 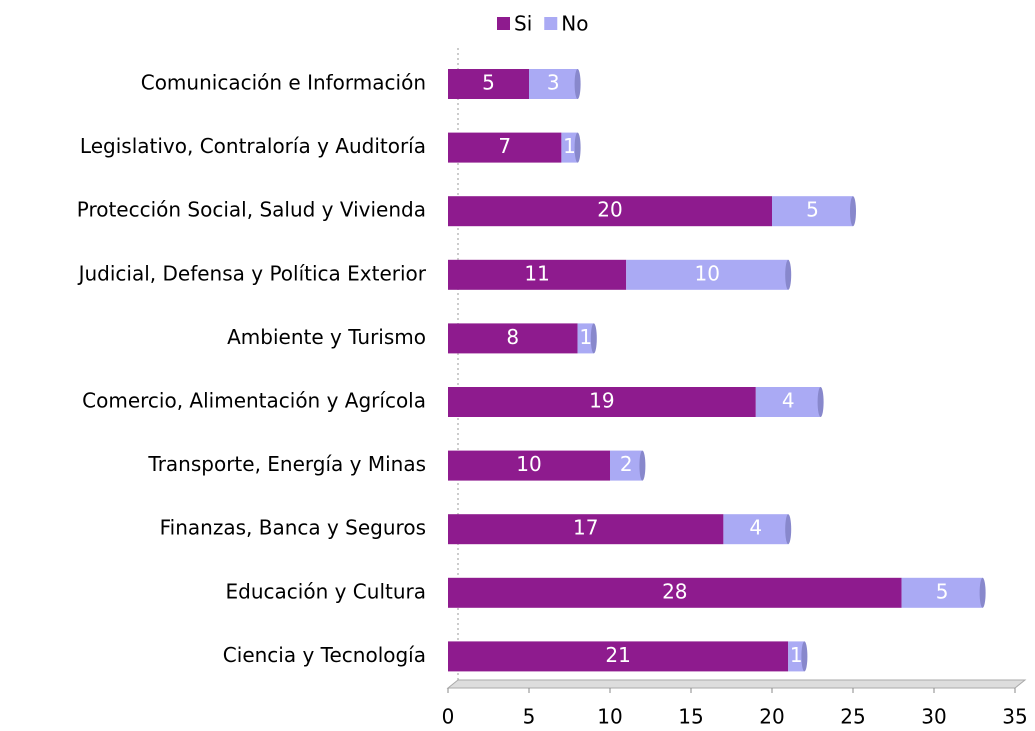 I want to click on category-label: Comunicación e Información, so click(x=283, y=83).